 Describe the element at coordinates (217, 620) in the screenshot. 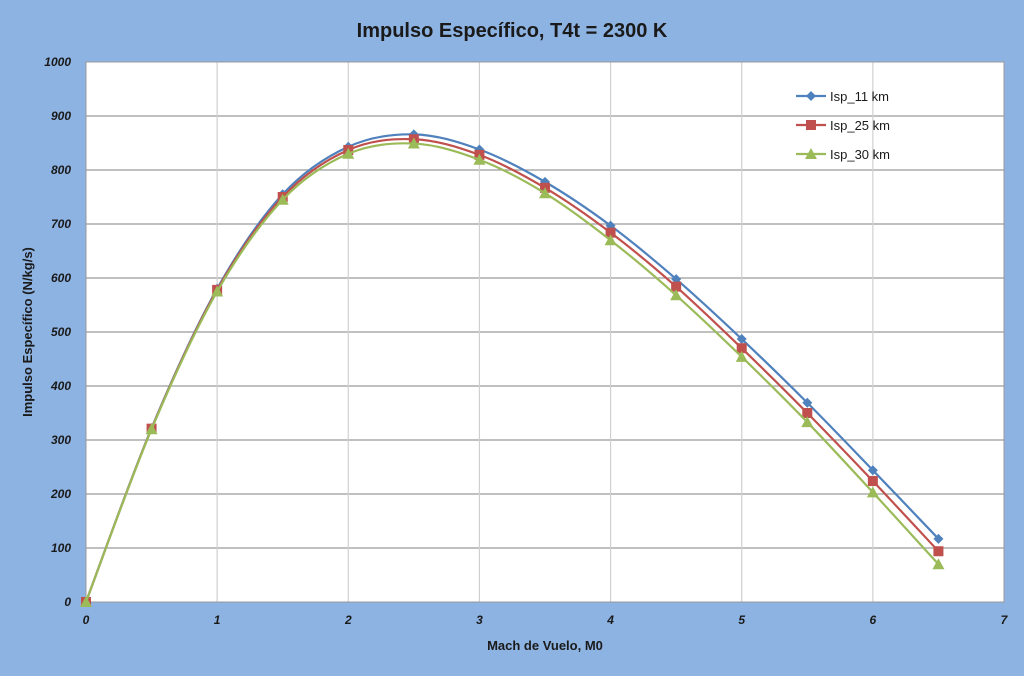

I see `x-tick-label: 1` at that location.